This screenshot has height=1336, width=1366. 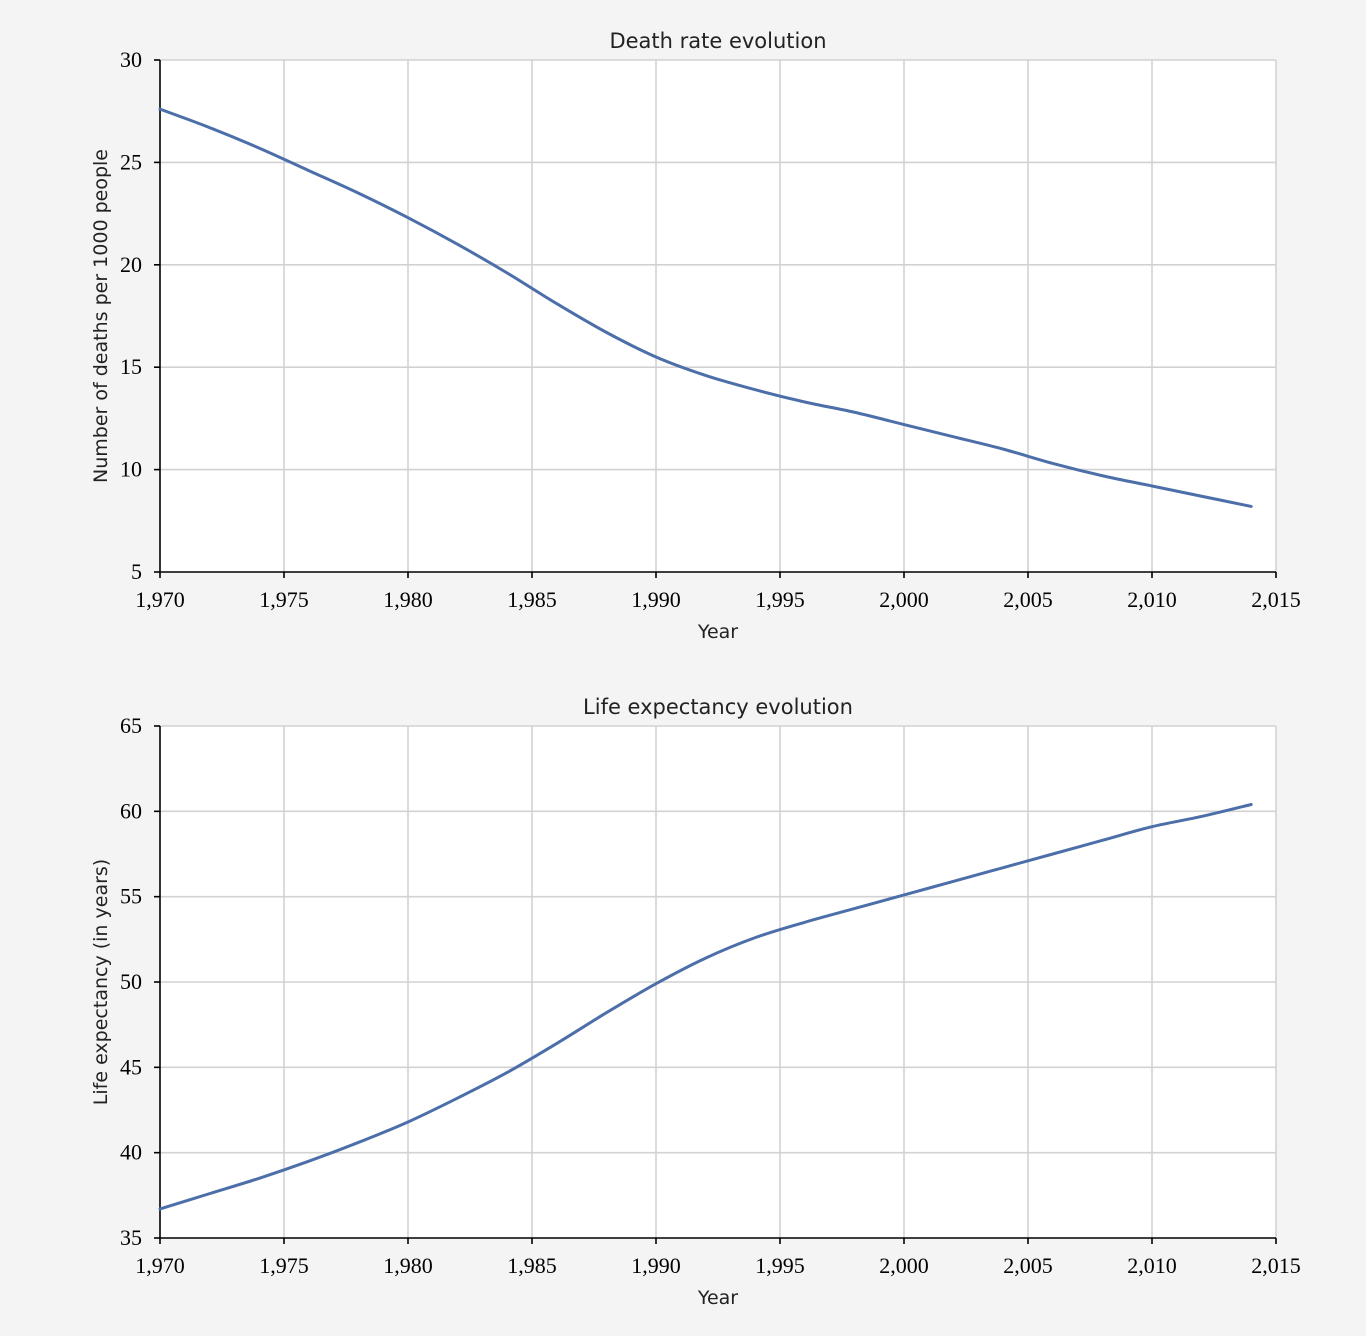 What do you see at coordinates (131, 264) in the screenshot?
I see `y-tick-label: 20` at bounding box center [131, 264].